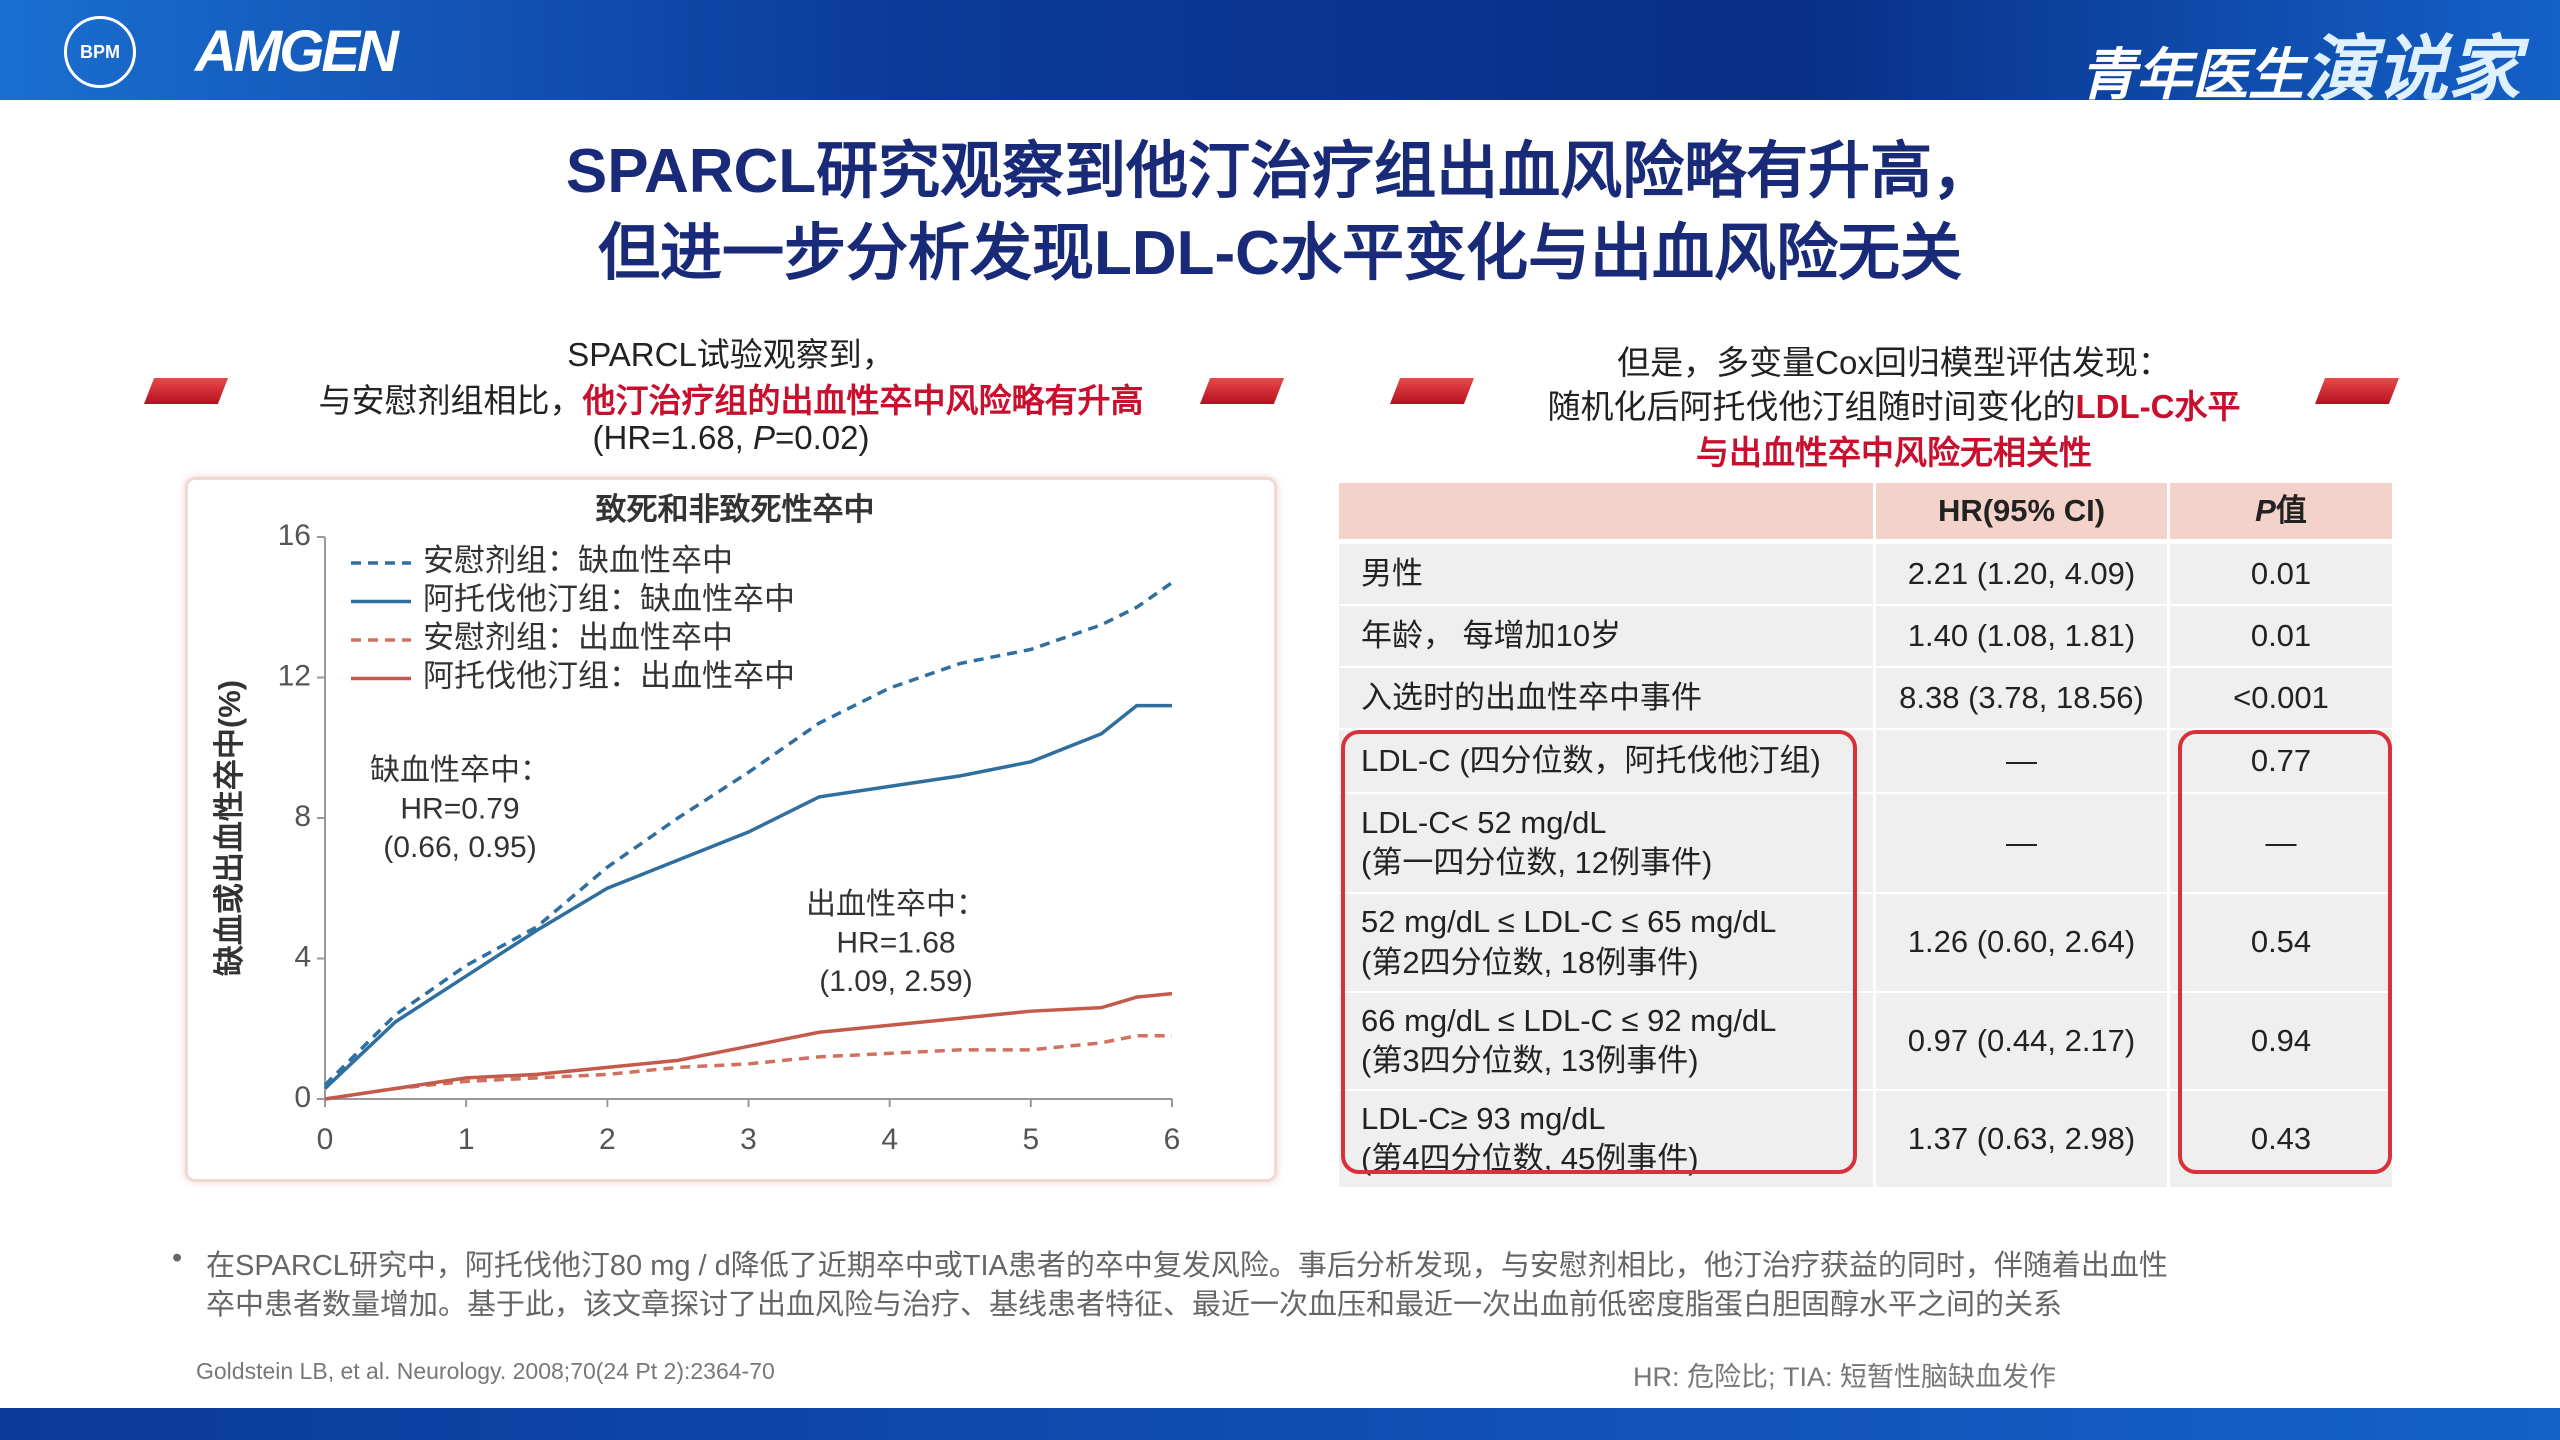 Image resolution: width=2560 pixels, height=1440 pixels. What do you see at coordinates (325, 1139) in the screenshot?
I see `x-tick-label: 0` at bounding box center [325, 1139].